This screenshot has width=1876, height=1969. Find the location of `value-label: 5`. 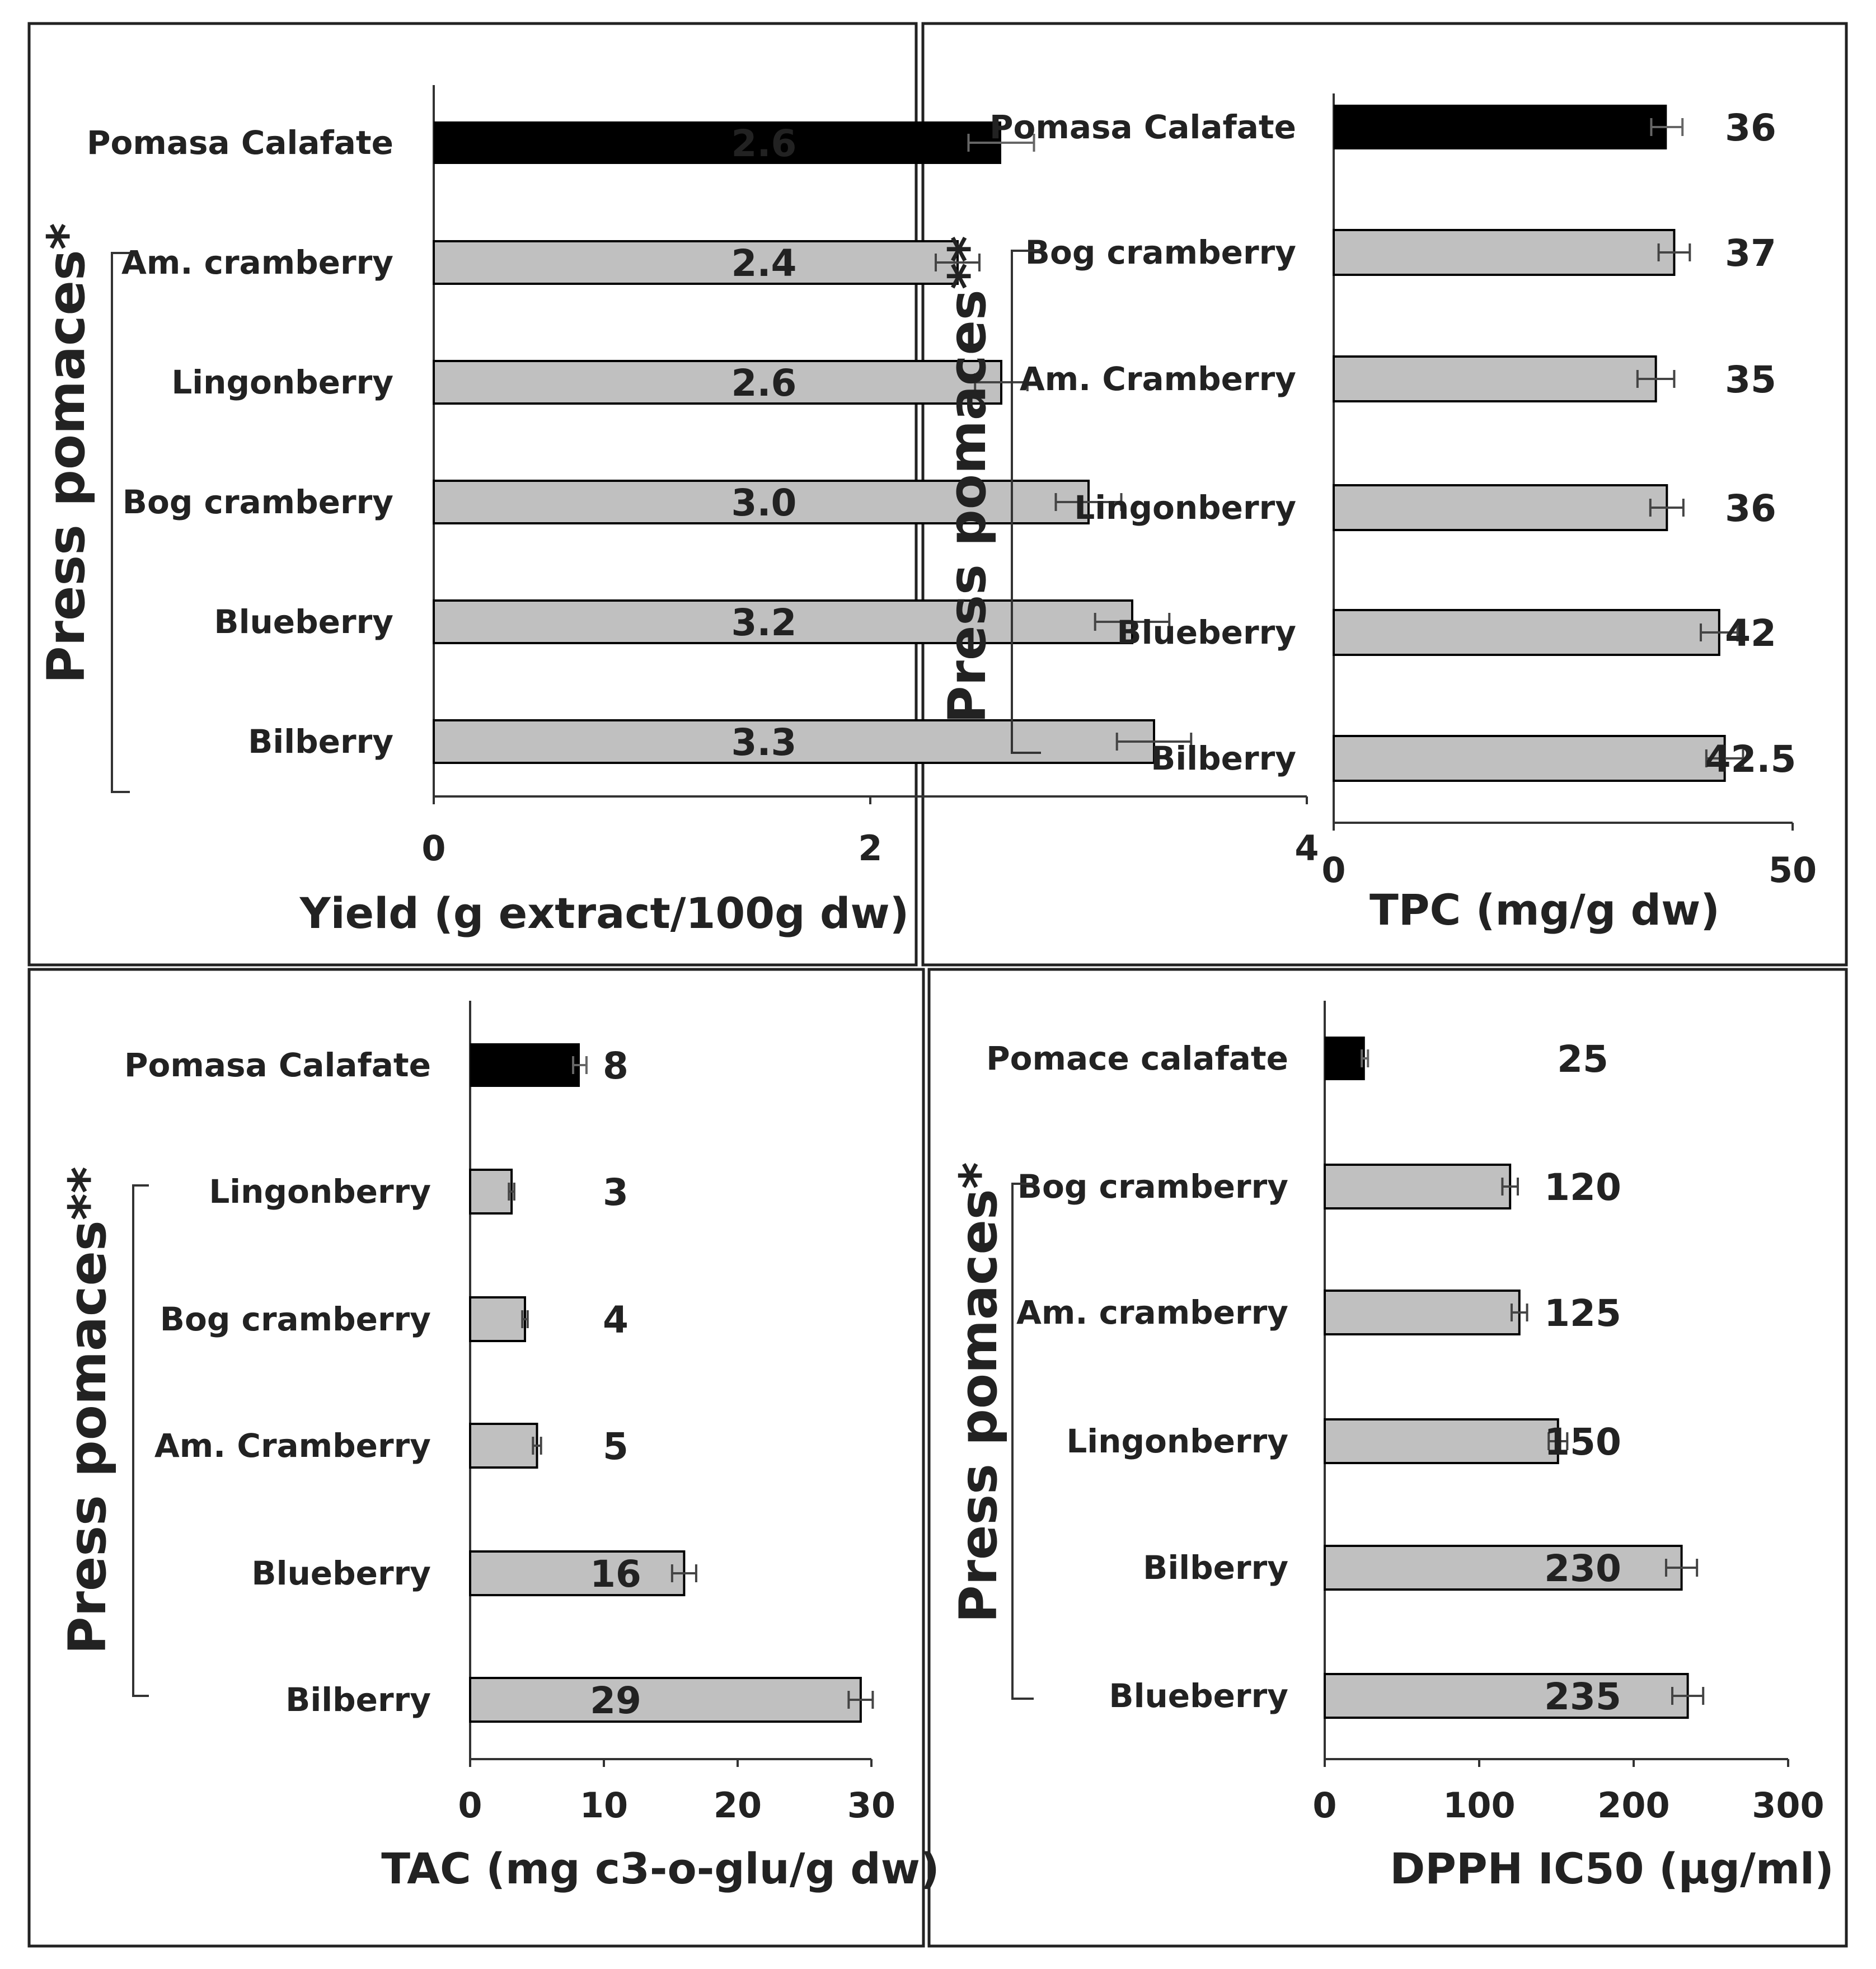

value-label: 5 is located at coordinates (616, 1447).